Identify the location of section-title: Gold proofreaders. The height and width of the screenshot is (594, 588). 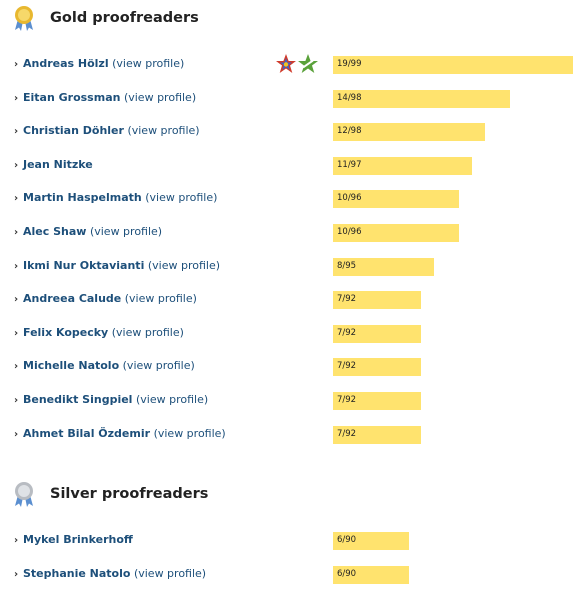
(124, 18).